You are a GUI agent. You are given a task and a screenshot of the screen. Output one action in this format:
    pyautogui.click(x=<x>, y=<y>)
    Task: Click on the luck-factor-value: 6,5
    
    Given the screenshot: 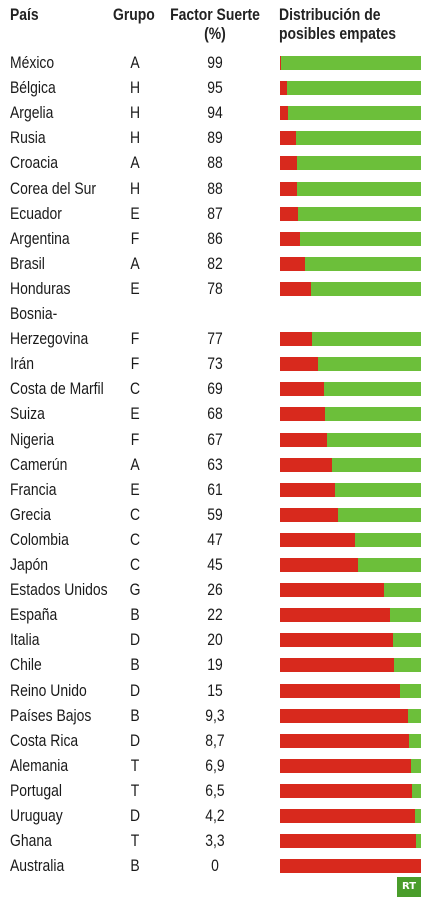 What is the action you would take?
    pyautogui.click(x=215, y=790)
    